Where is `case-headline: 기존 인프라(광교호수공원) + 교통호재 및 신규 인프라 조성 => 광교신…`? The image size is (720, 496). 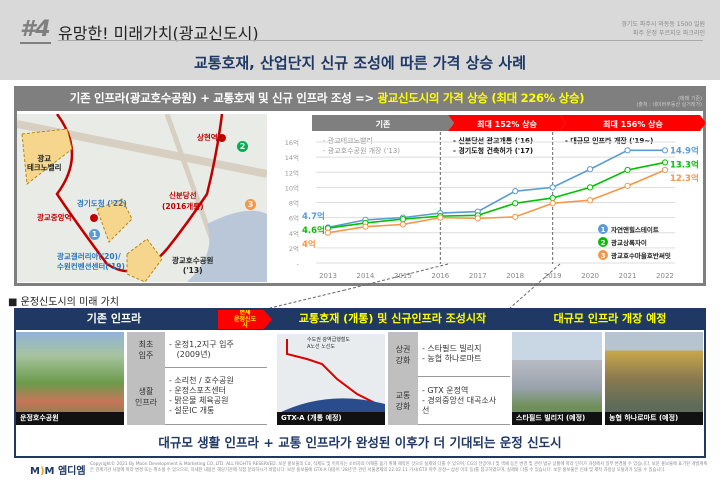
case-headline: 기존 인프라(광교호수공원) + 교통호재 및 신규 인프라 조성 => 광교신… is located at coordinates (360, 98).